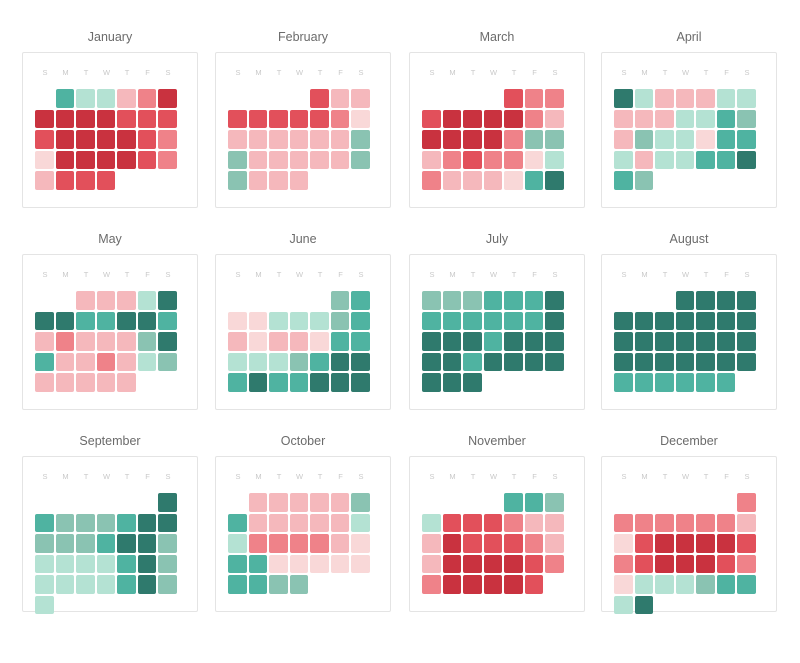 The width and height of the screenshot is (800, 663). Describe the element at coordinates (689, 441) in the screenshot. I see `month-title: December` at that location.